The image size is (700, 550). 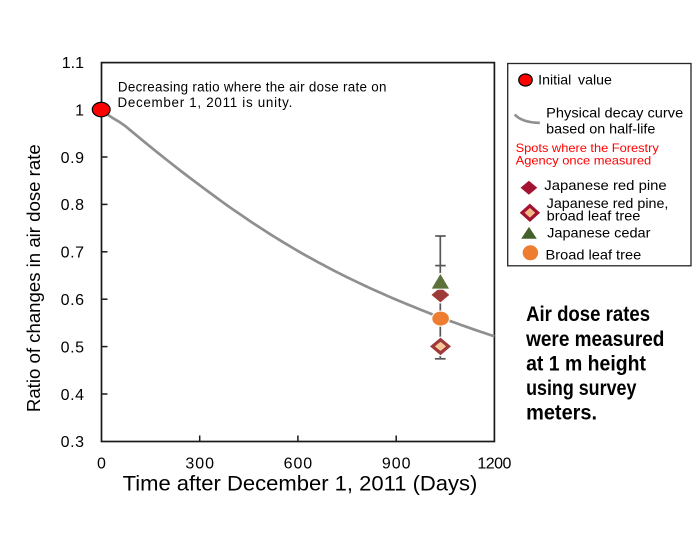 What do you see at coordinates (101, 464) in the screenshot?
I see `svg-text: 0` at bounding box center [101, 464].